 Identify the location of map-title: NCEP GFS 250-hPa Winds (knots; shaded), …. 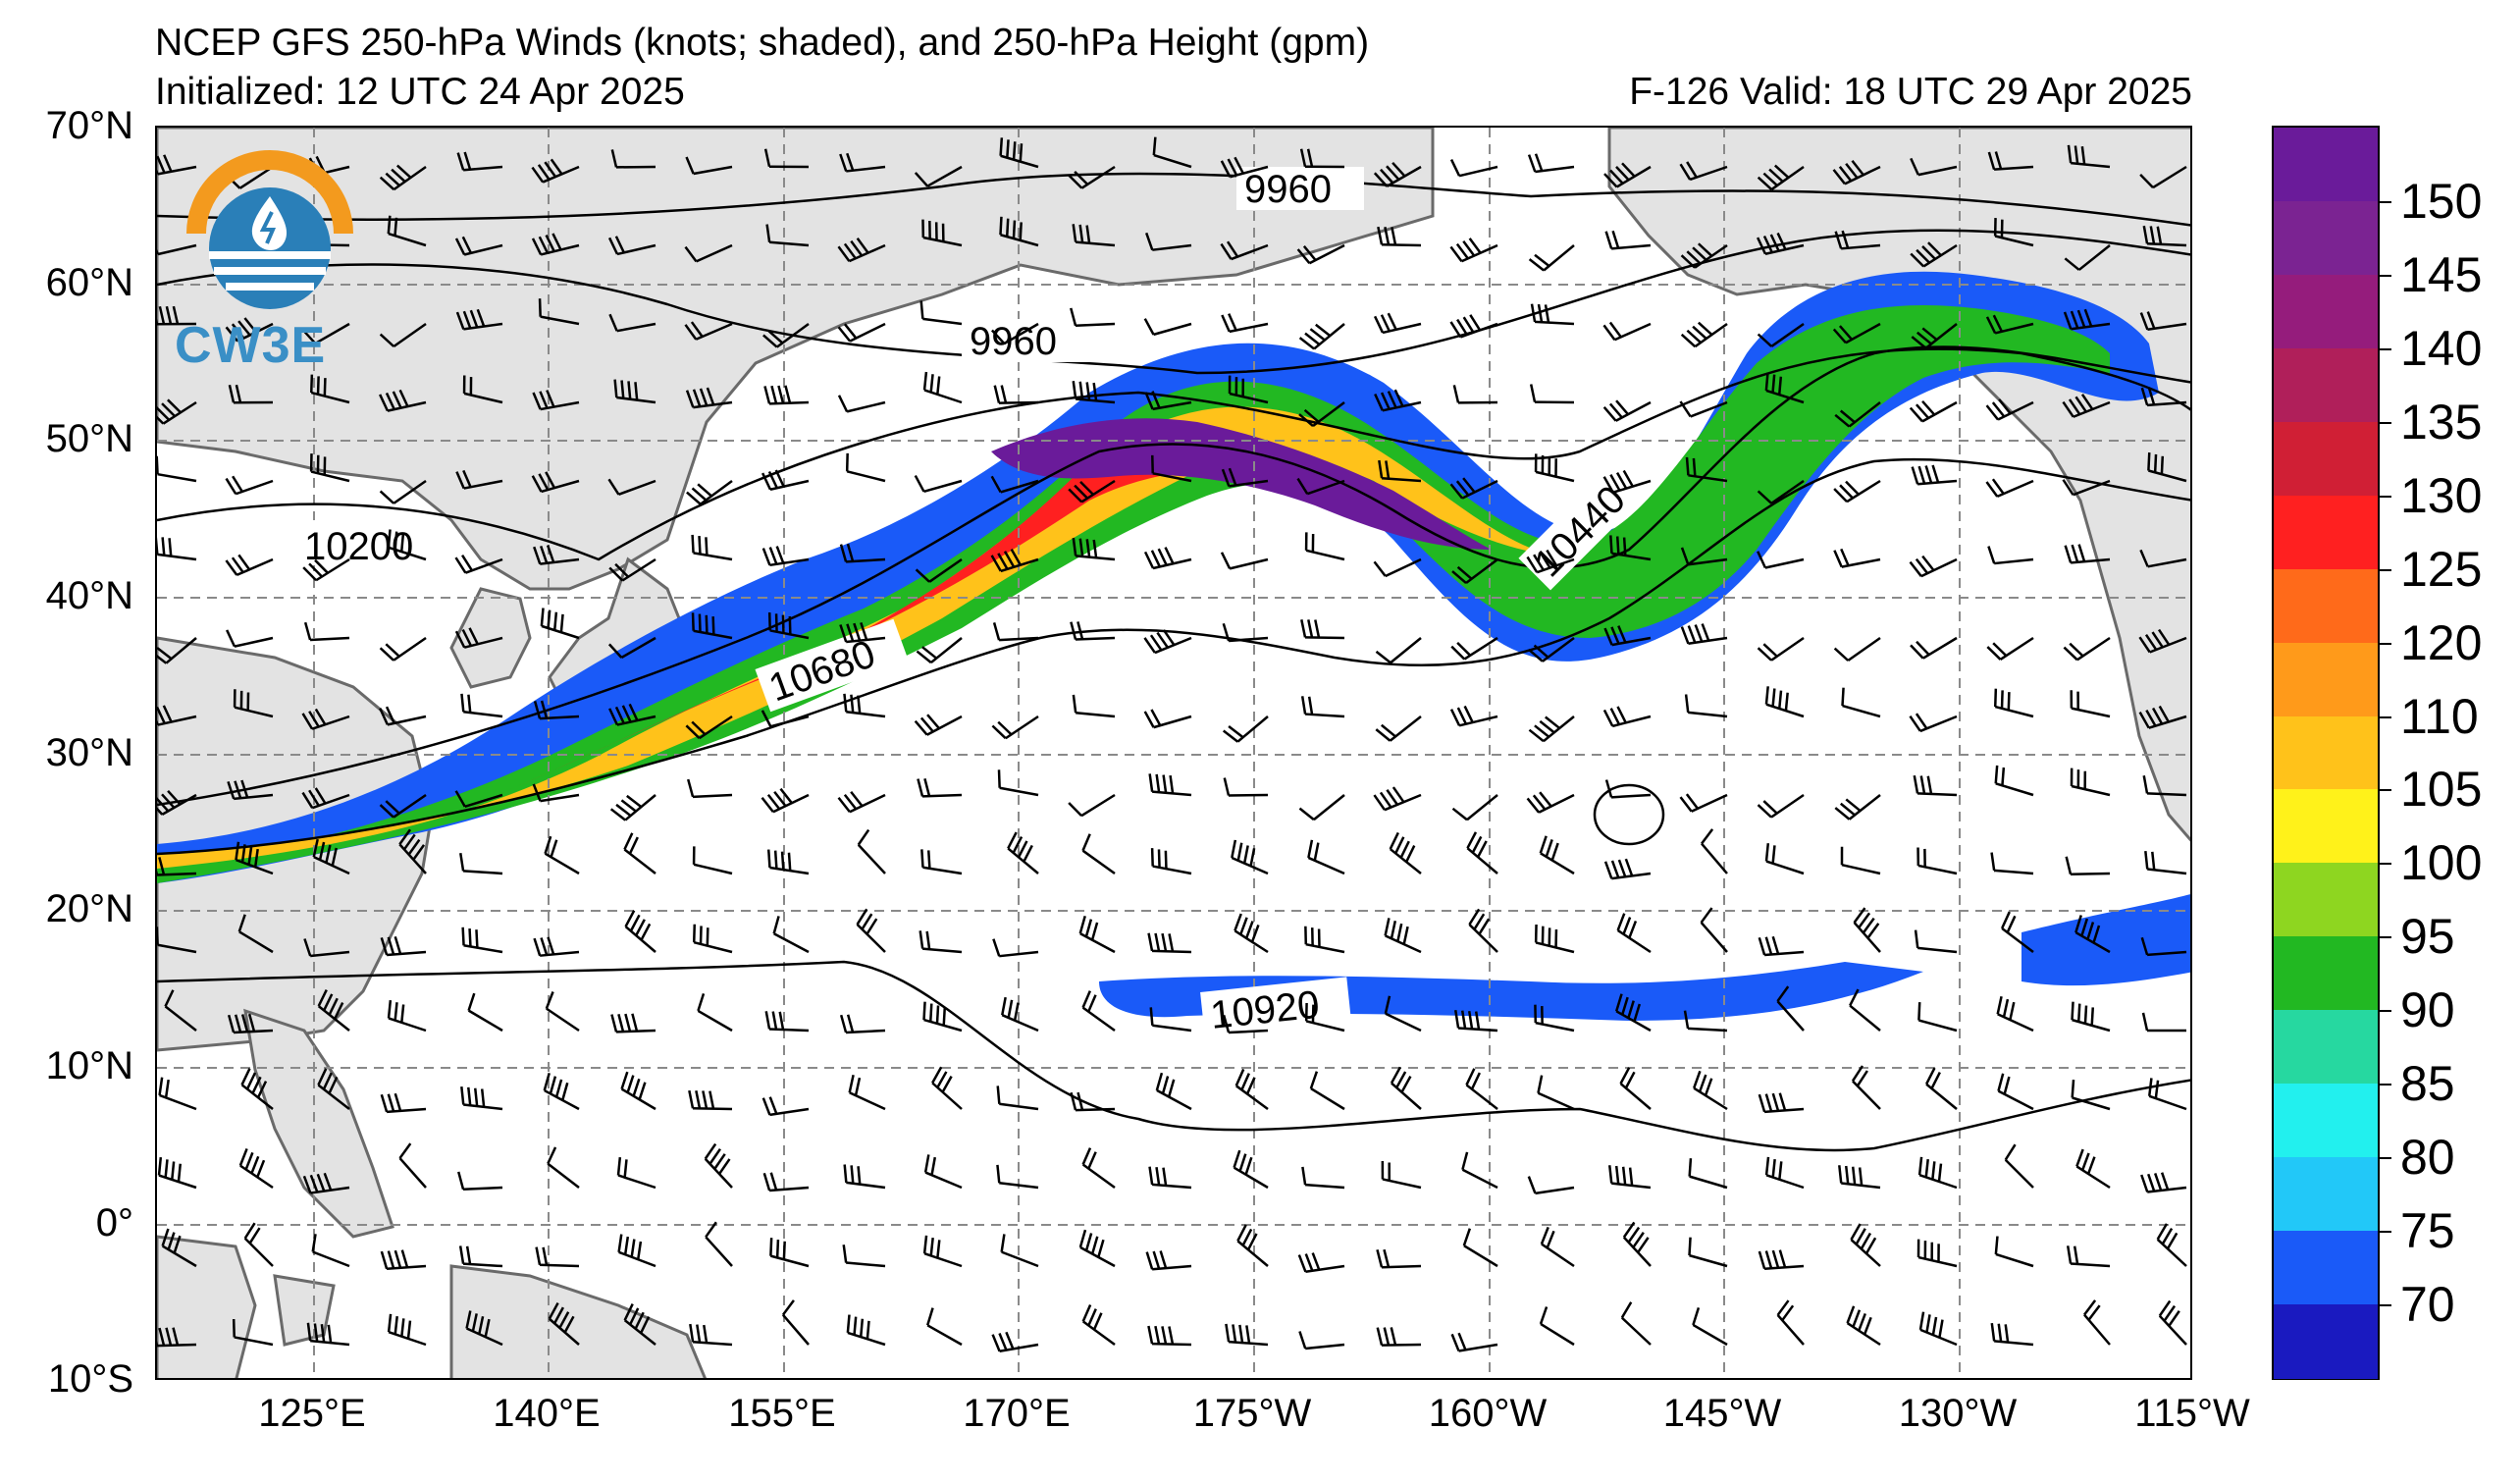
(762, 43).